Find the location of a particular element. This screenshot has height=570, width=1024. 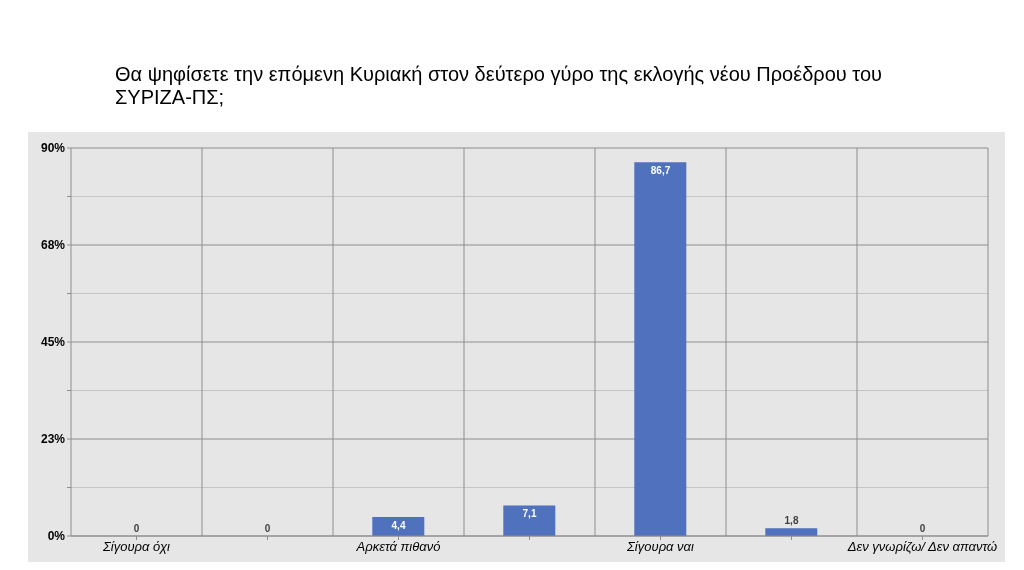

y-tick-label: 0% is located at coordinates (56, 536).